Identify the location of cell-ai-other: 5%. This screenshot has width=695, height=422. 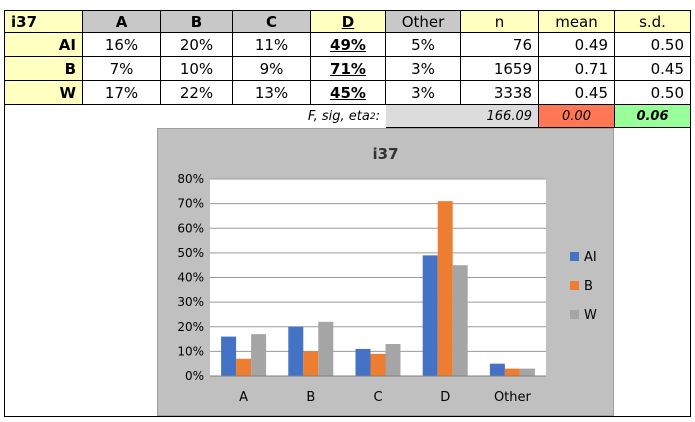
(423, 45).